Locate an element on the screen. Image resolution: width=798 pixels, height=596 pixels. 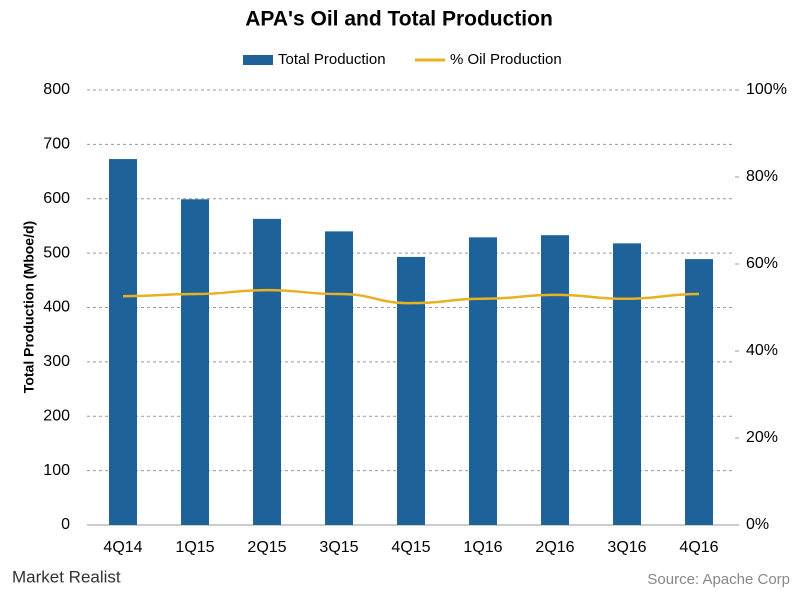
y-tick-label: 200 is located at coordinates (56, 415).